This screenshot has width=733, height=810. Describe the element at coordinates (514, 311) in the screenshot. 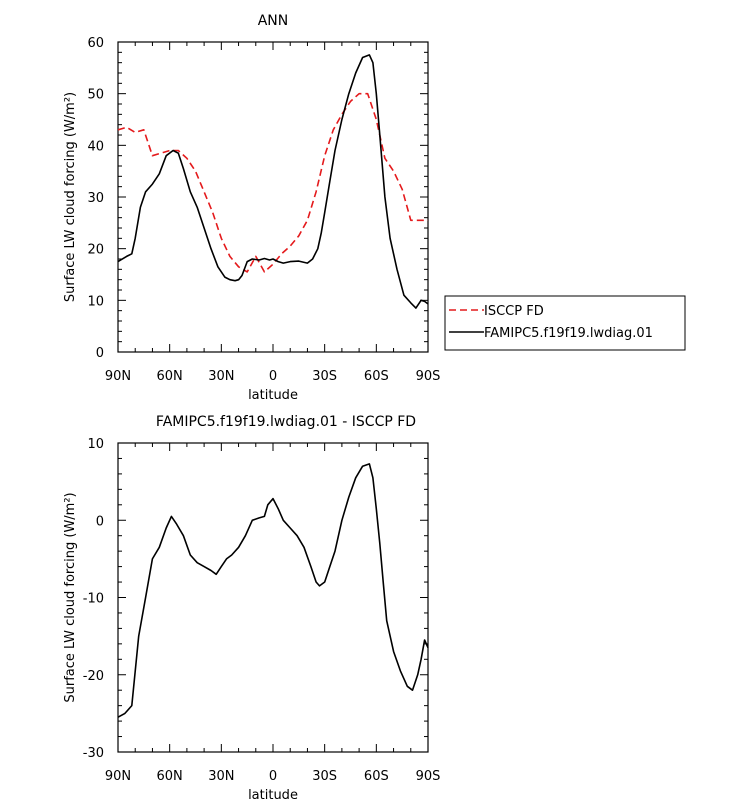

I see `legend-label-1: ISCCP FD` at that location.